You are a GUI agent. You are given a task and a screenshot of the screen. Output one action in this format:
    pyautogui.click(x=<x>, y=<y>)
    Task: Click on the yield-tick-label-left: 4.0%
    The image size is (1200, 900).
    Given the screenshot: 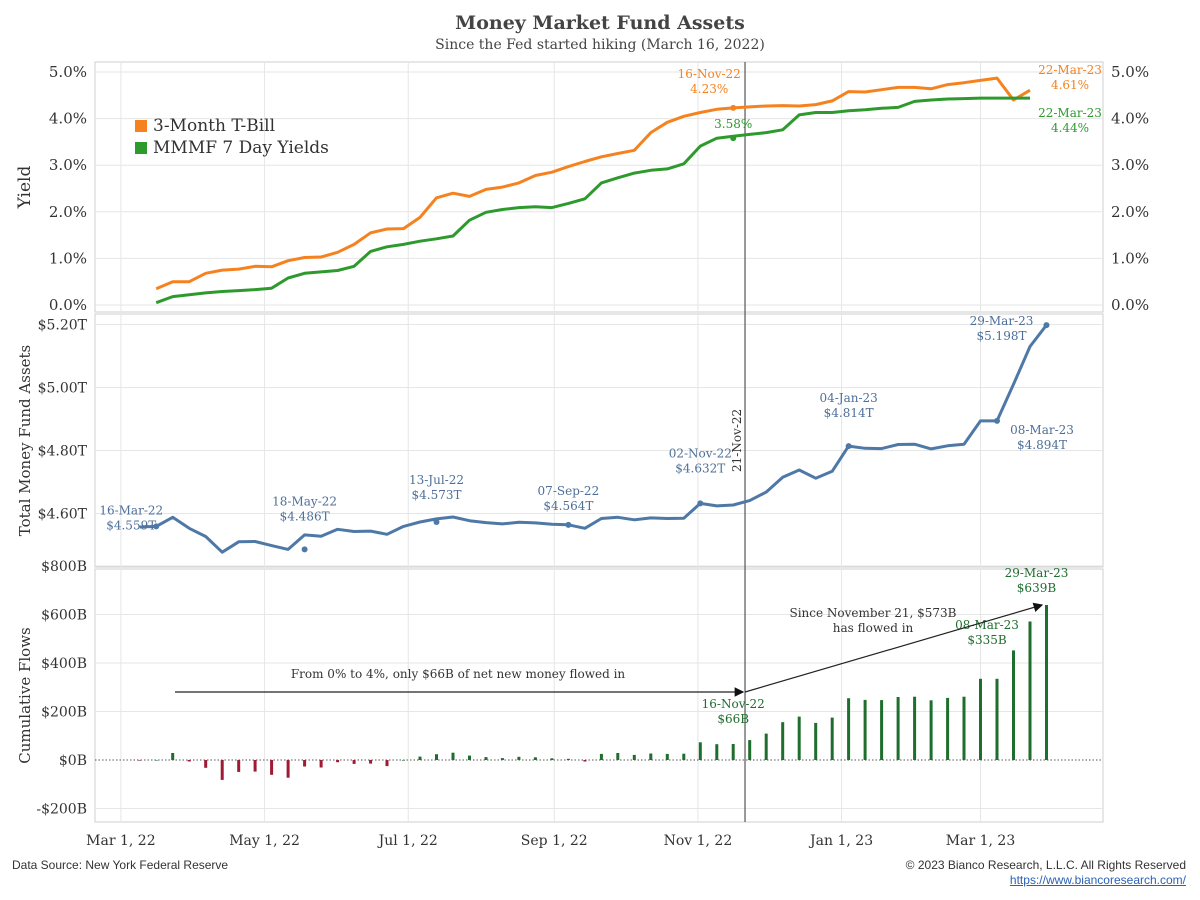 What is the action you would take?
    pyautogui.click(x=68, y=119)
    